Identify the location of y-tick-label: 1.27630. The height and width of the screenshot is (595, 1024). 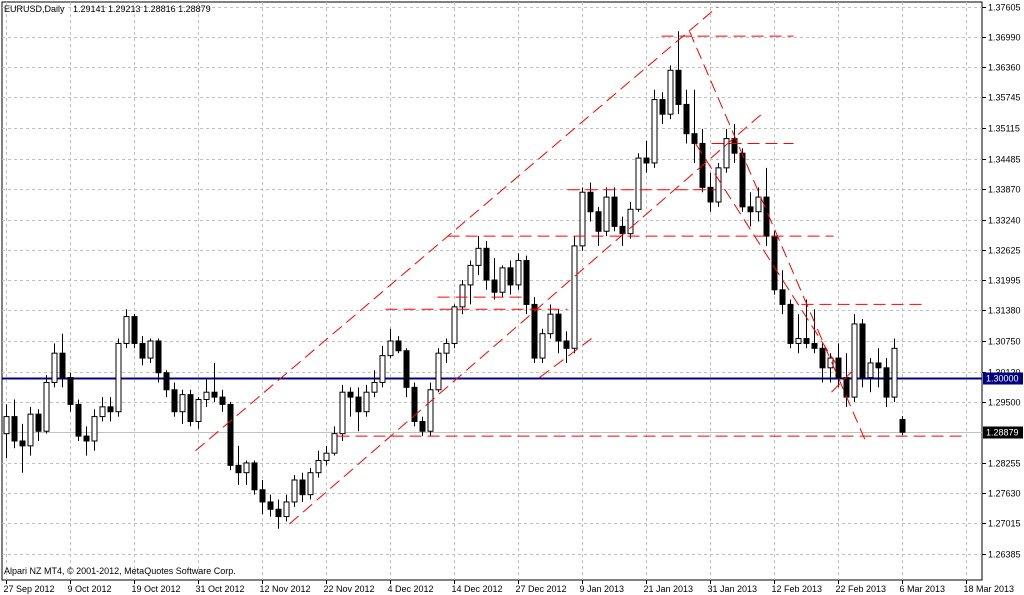
(1004, 494).